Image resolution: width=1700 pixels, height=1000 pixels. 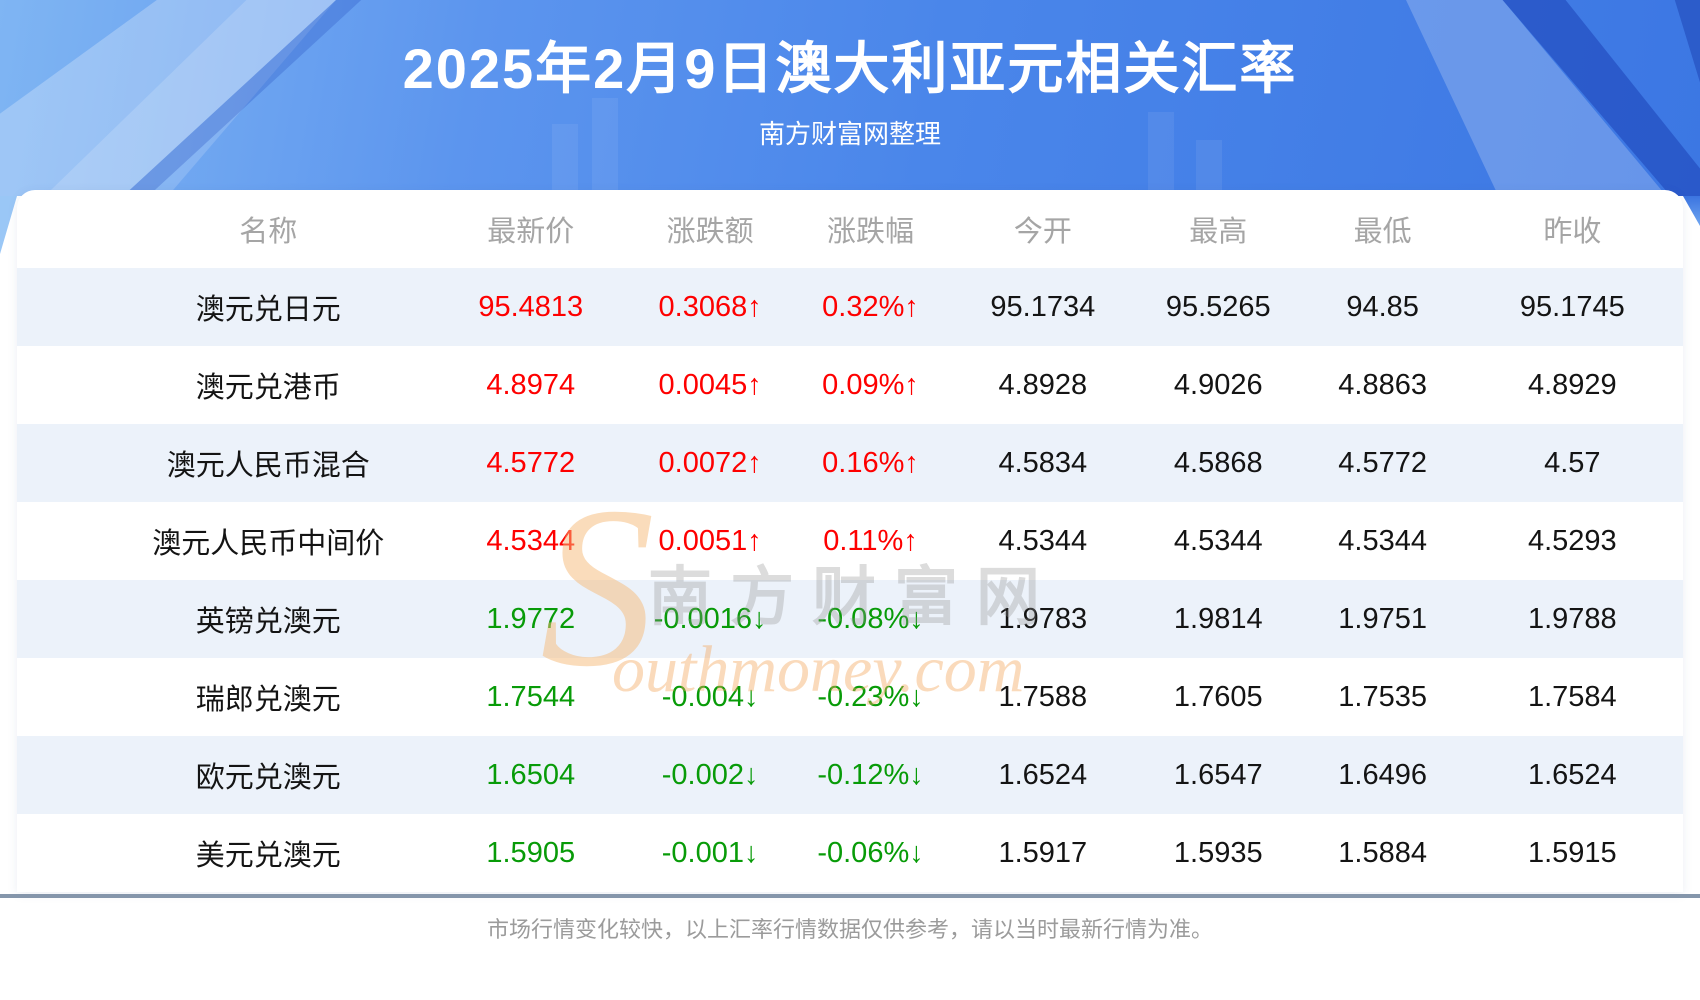 What do you see at coordinates (1218, 540) in the screenshot?
I see `cell-high: 4.5344` at bounding box center [1218, 540].